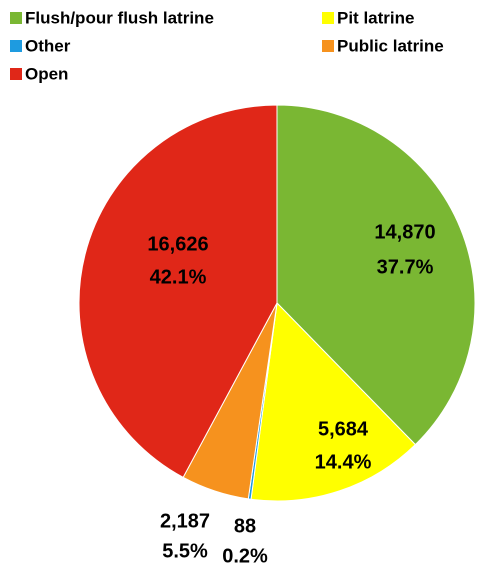 The image size is (480, 567). I want to click on pie-slice, so click(333, 401).